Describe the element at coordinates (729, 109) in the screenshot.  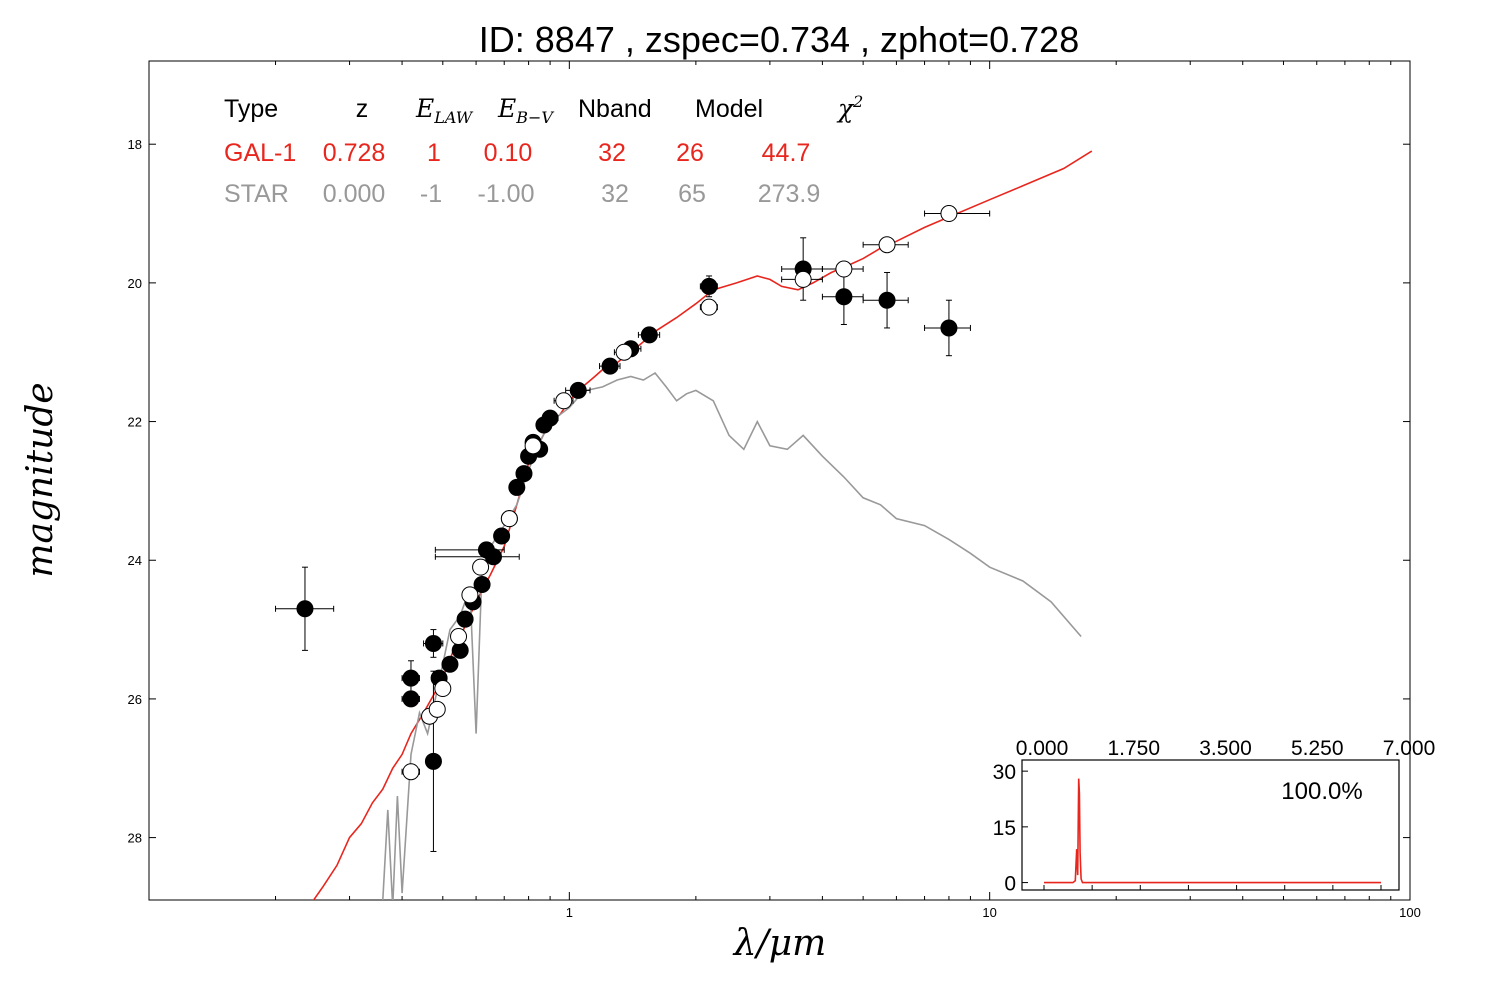
I see `header-model: Model` at that location.